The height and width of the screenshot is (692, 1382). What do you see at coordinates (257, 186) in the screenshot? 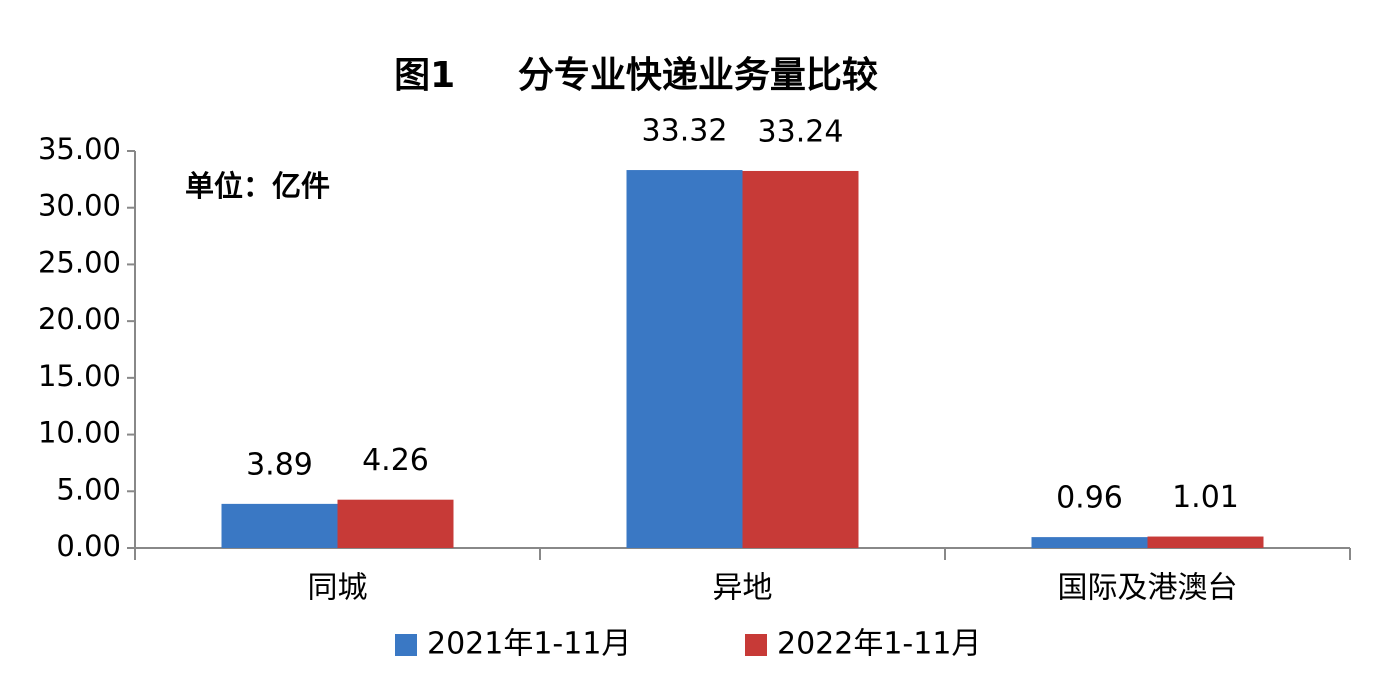
I see `annotation: 单位：亿件` at bounding box center [257, 186].